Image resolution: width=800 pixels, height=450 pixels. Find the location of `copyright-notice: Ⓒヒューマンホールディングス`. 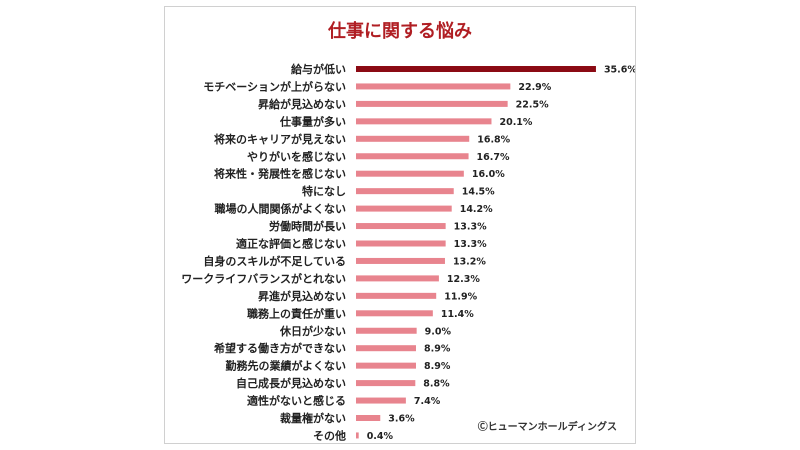

copyright-notice: Ⓒヒューマンホールディングス is located at coordinates (547, 427).